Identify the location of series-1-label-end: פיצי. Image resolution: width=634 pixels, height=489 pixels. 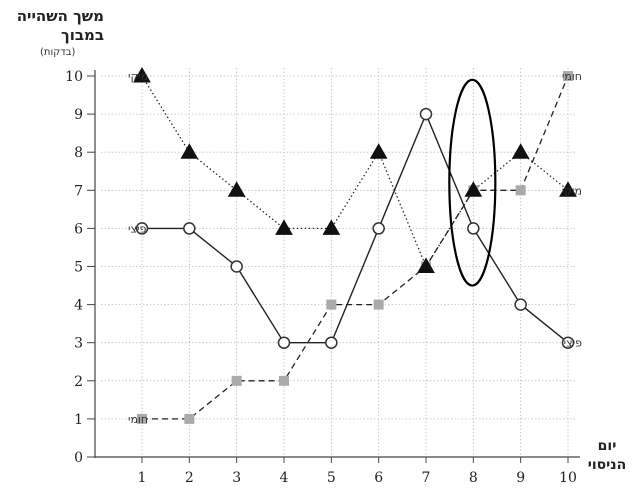
(573, 343).